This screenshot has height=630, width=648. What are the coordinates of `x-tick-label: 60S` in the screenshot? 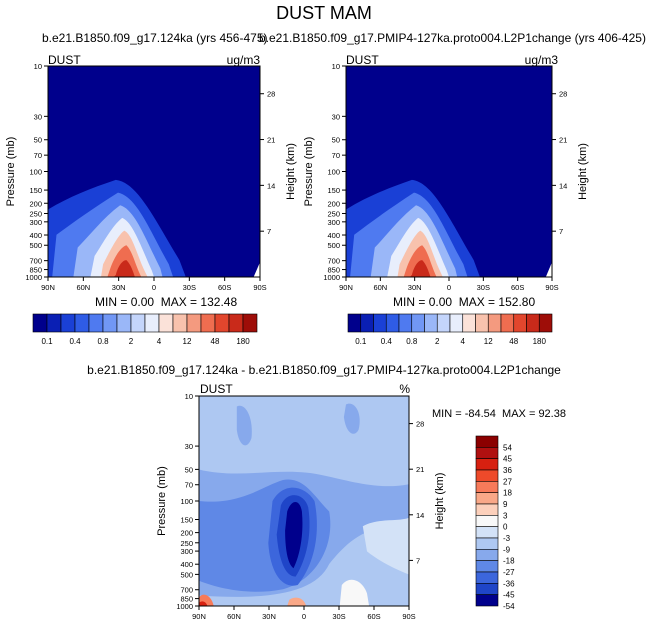 It's located at (517, 287).